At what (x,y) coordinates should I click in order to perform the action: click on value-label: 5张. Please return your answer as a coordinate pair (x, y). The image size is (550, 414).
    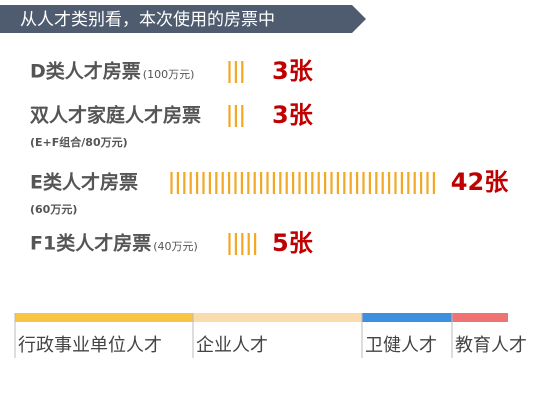
    Looking at the image, I should click on (293, 243).